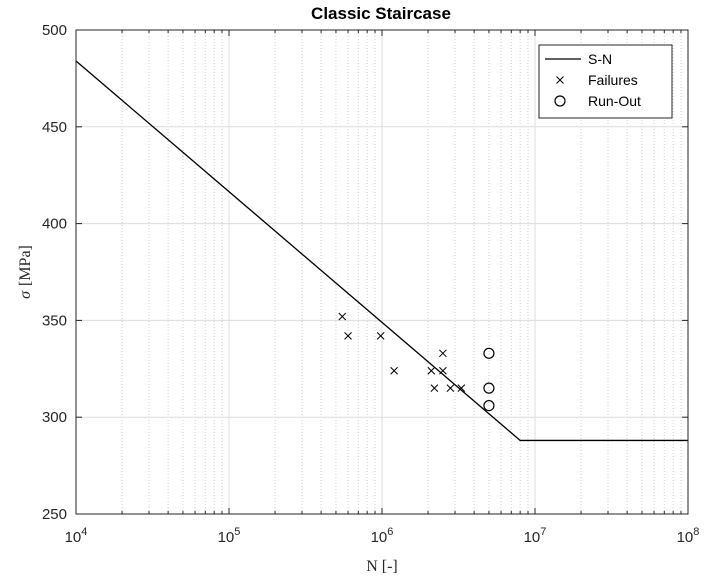 This screenshot has height=580, width=728. I want to click on y-axis-label: σ [MPa], so click(25, 272).